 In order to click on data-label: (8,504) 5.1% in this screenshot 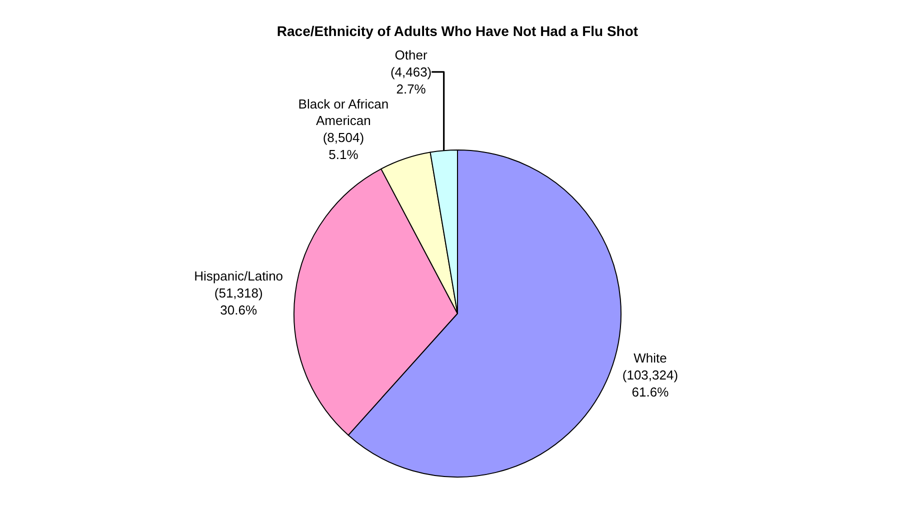, I will do `click(343, 146)`.